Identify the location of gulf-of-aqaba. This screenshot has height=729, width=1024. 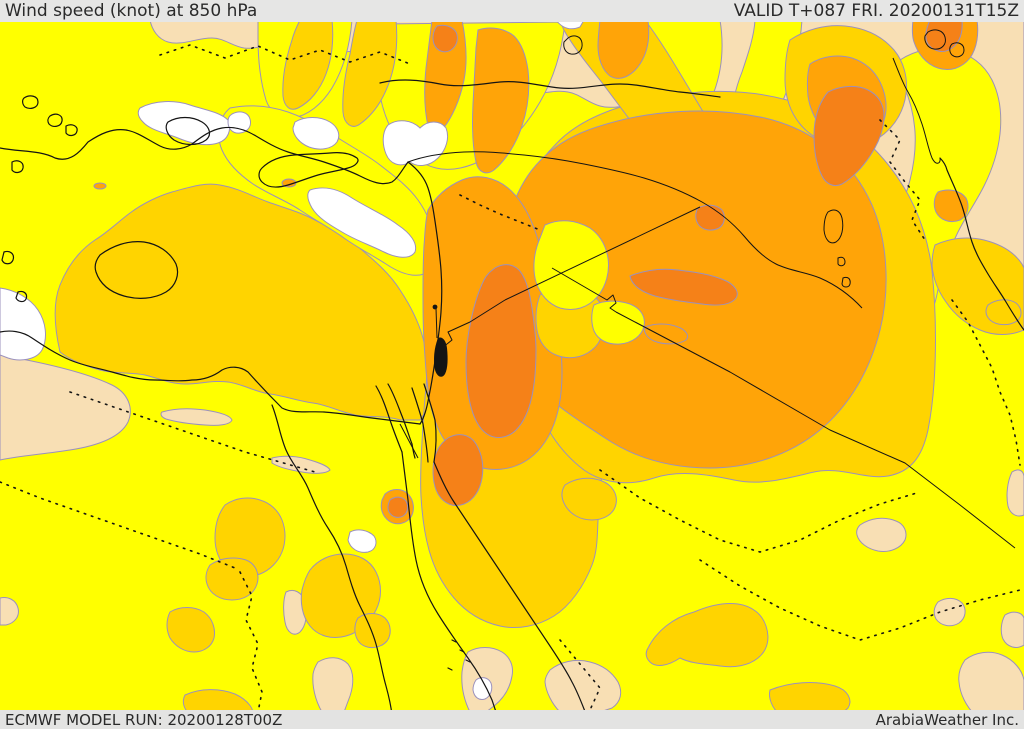
(424, 423).